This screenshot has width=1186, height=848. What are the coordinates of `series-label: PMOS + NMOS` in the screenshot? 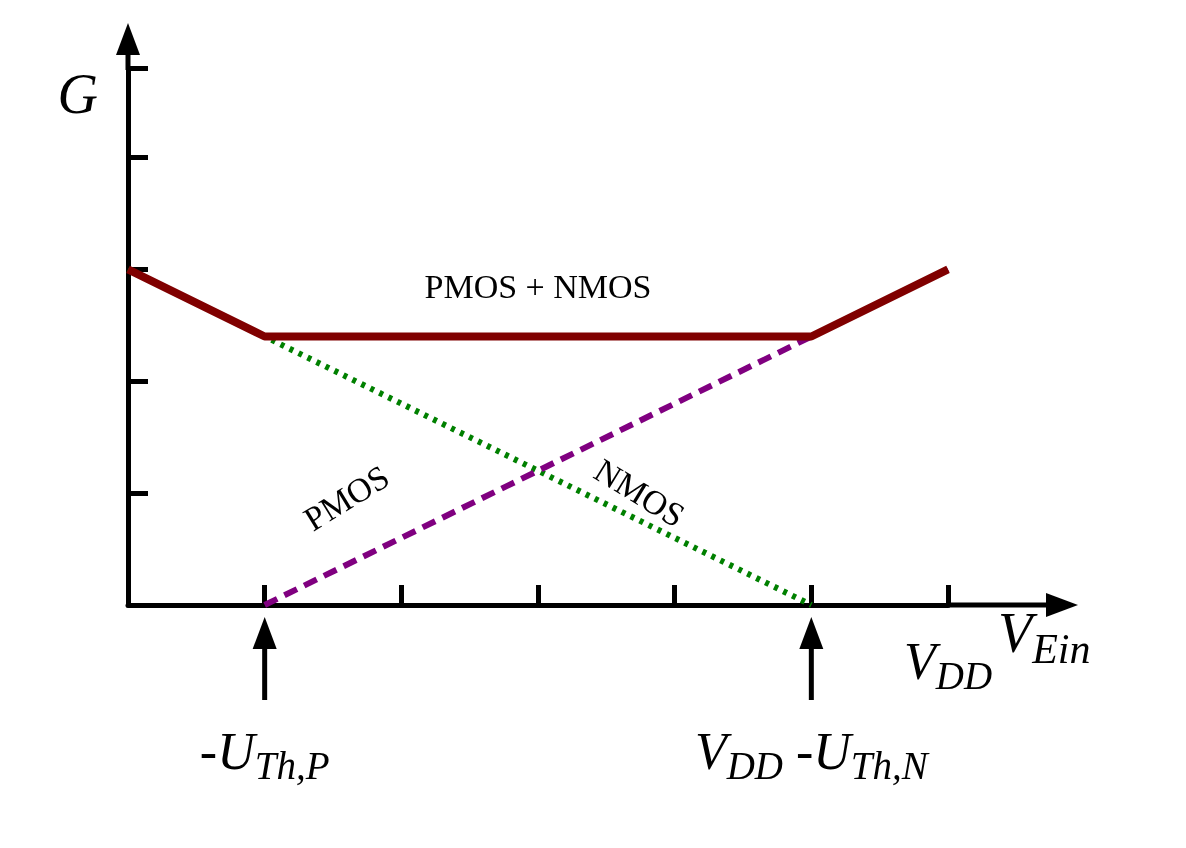 It's located at (538, 286).